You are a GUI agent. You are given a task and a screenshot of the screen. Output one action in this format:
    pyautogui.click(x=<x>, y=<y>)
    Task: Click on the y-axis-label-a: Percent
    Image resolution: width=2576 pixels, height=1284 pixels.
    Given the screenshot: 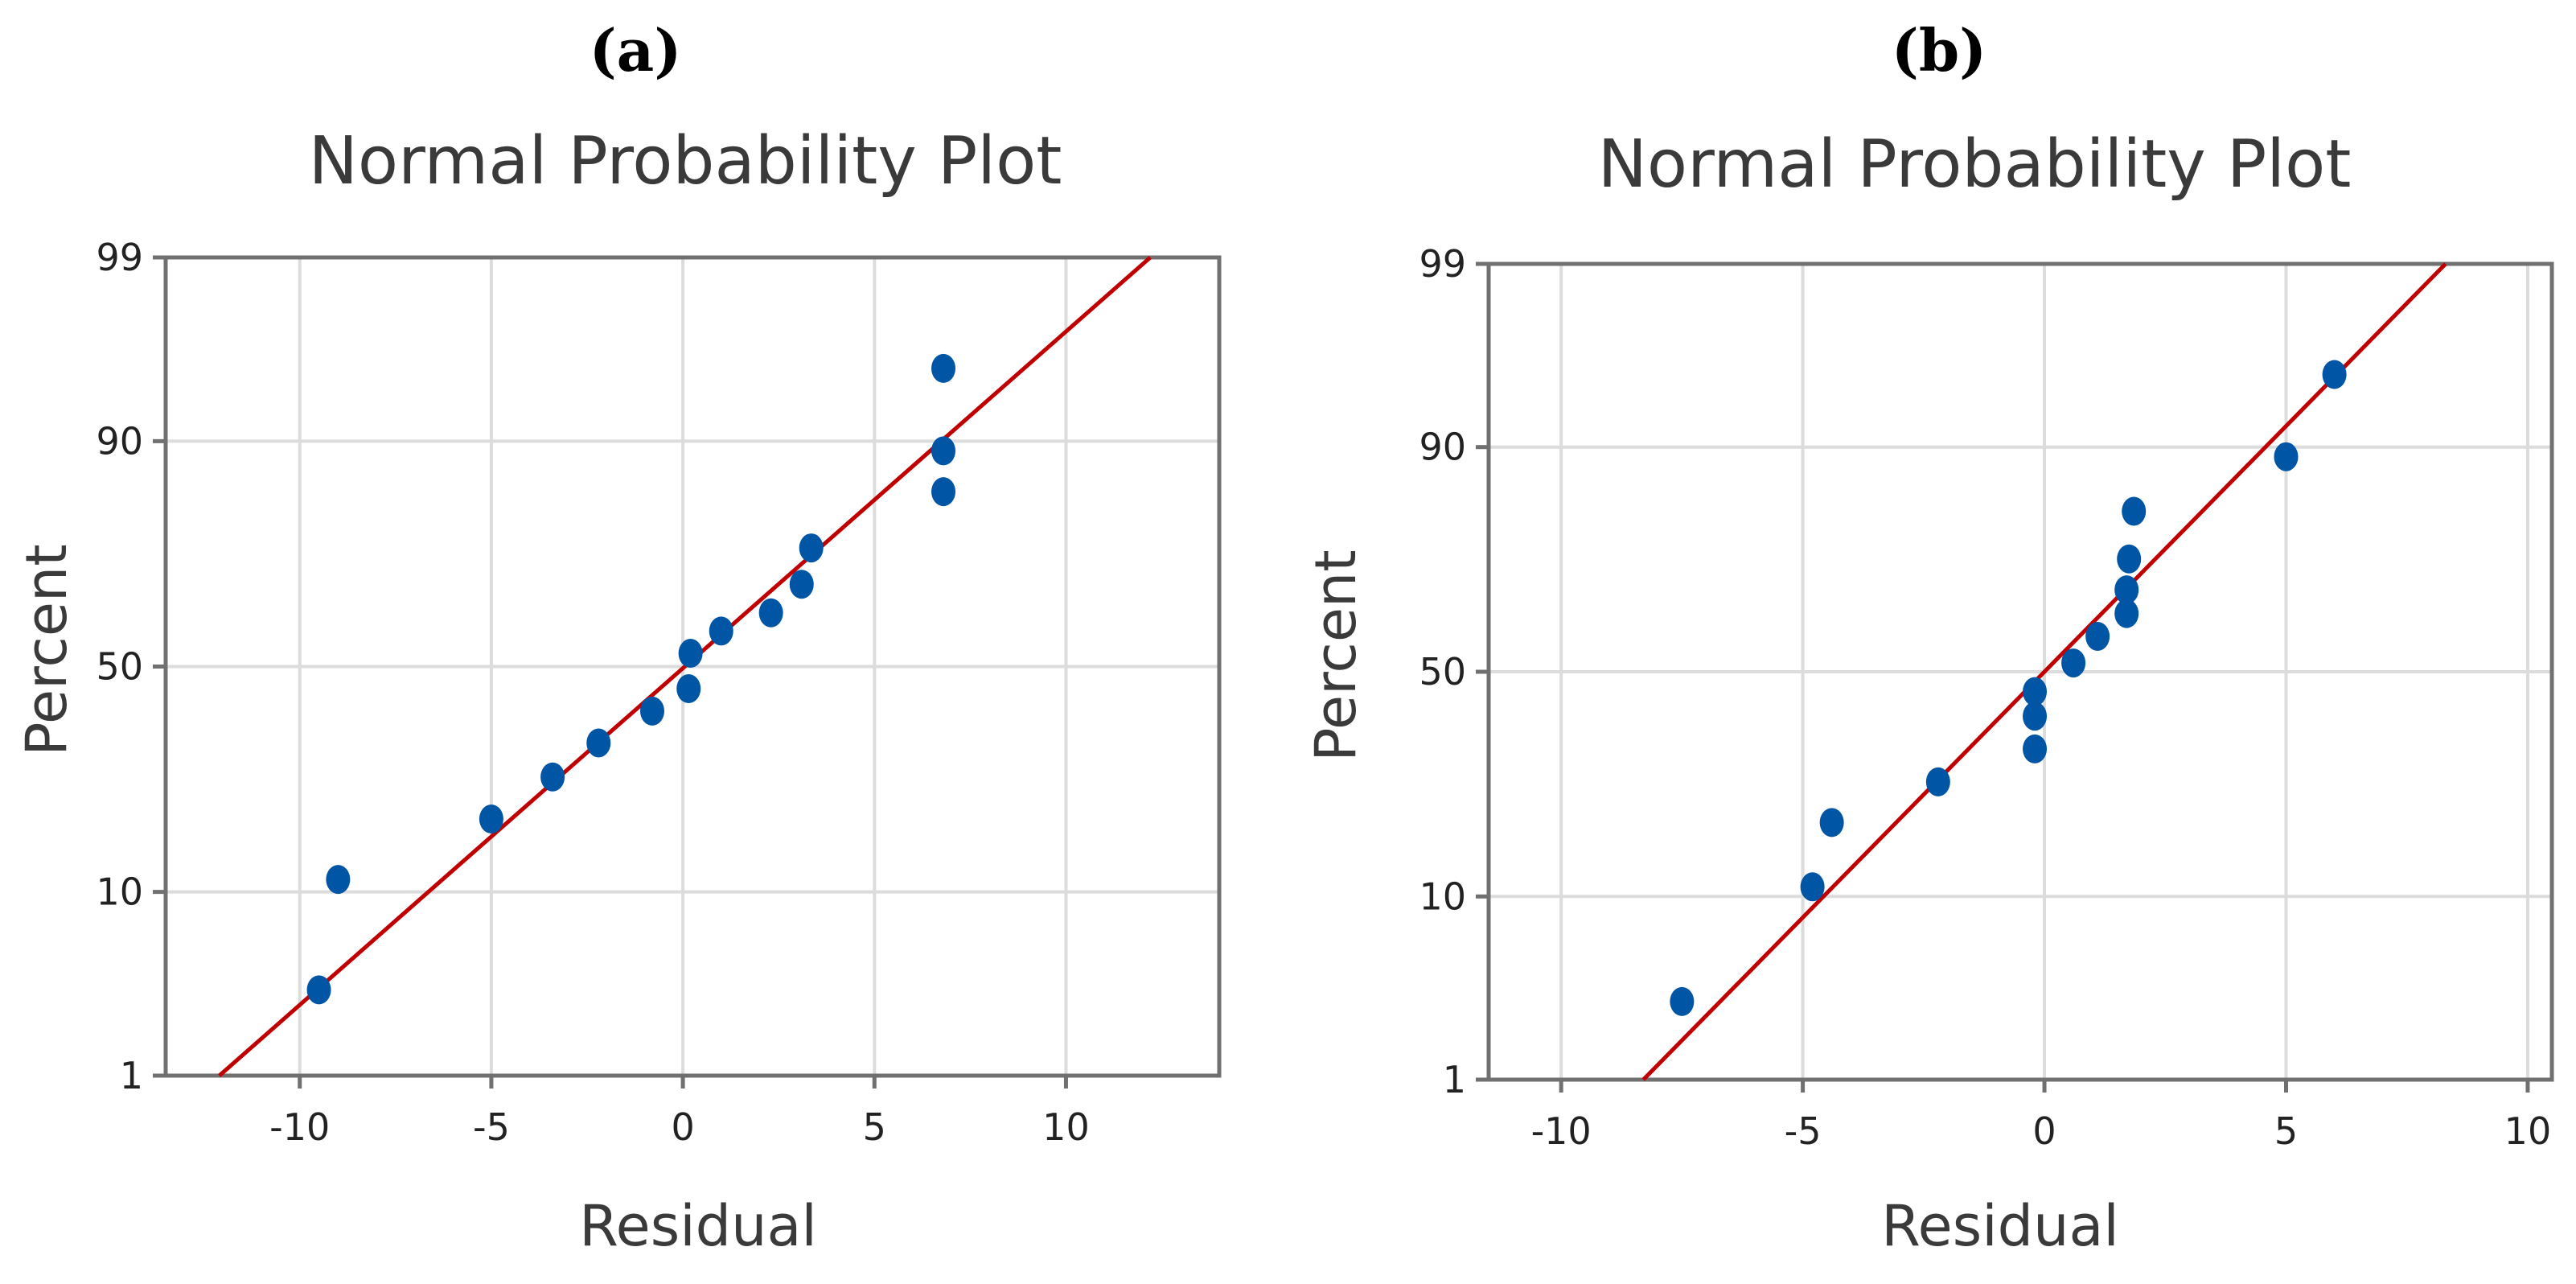 What is the action you would take?
    pyautogui.click(x=47, y=649)
    